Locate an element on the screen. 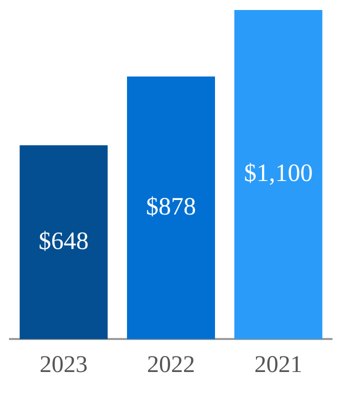  data-label: $648 is located at coordinates (63, 241).